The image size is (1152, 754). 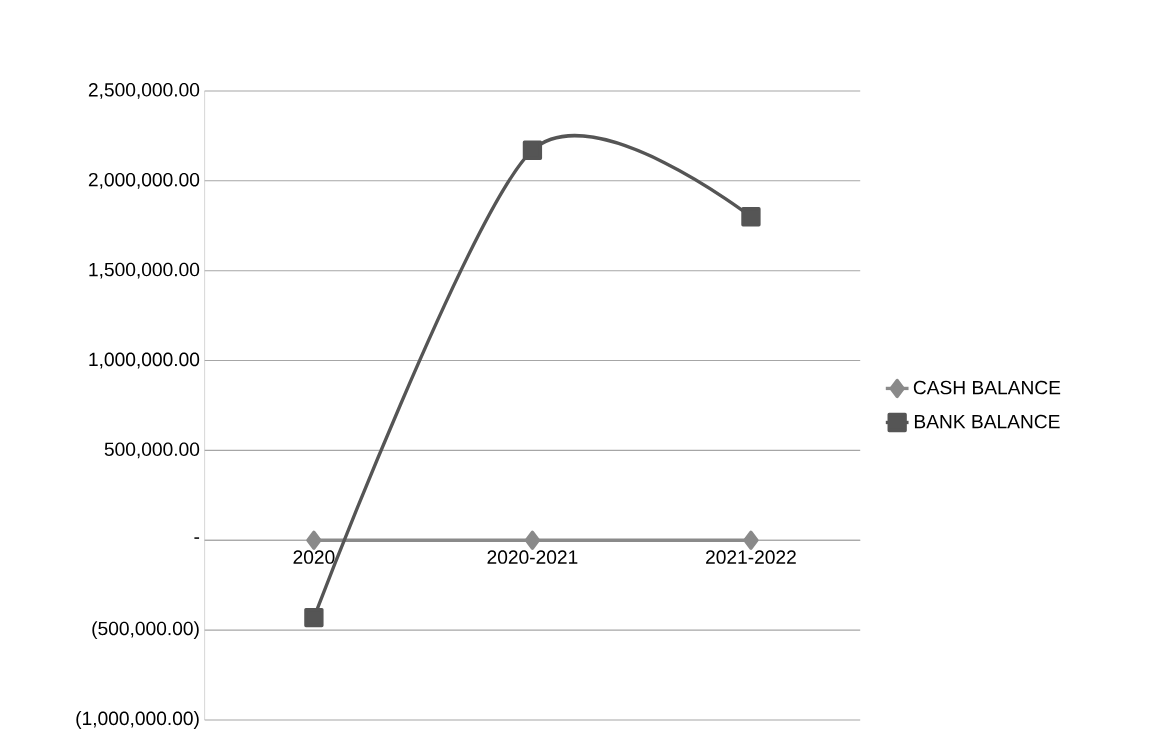 What do you see at coordinates (144, 270) in the screenshot?
I see `y-tick-label: 1,500,000.00` at bounding box center [144, 270].